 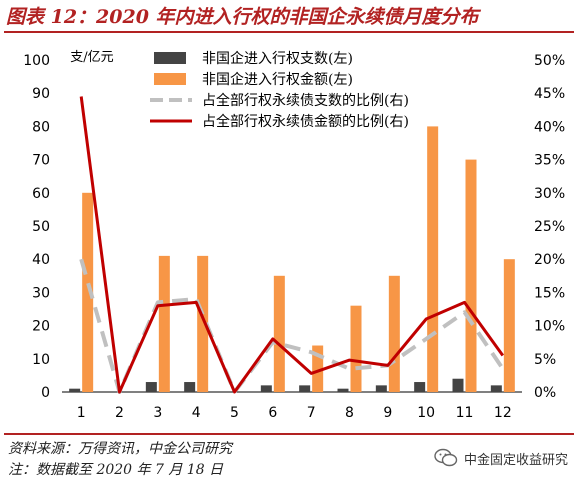 What do you see at coordinates (549, 260) in the screenshot?
I see `y-right-tick-label: 20%` at bounding box center [549, 260].